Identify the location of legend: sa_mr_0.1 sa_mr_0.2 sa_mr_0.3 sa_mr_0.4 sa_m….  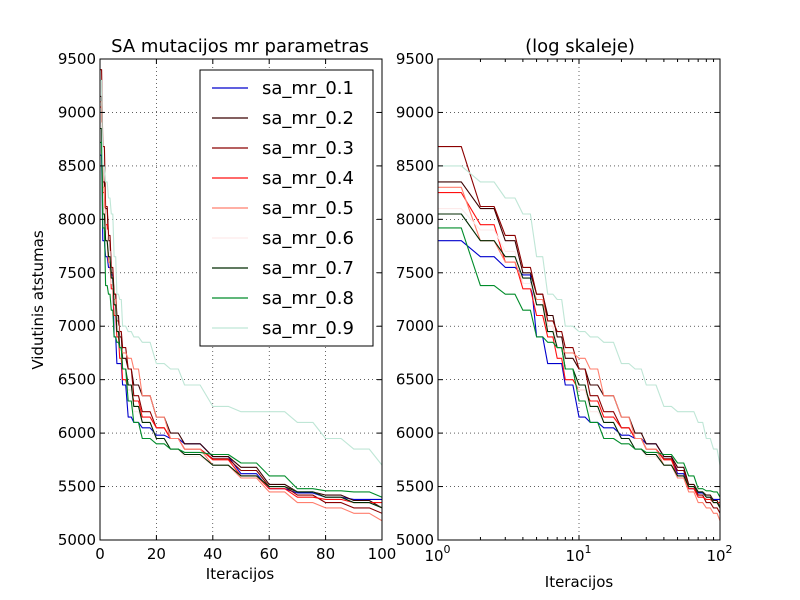
(286, 208).